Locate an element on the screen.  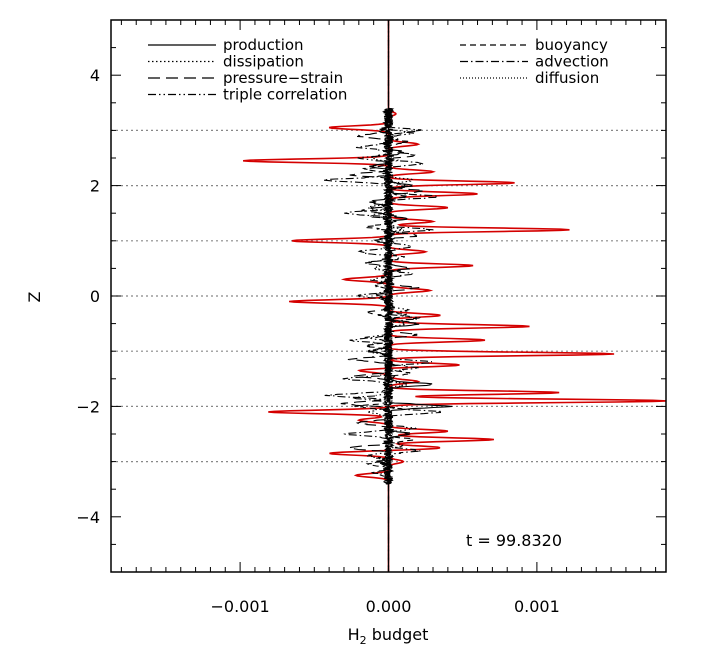
y-tick-label: 4 is located at coordinates (95, 75).